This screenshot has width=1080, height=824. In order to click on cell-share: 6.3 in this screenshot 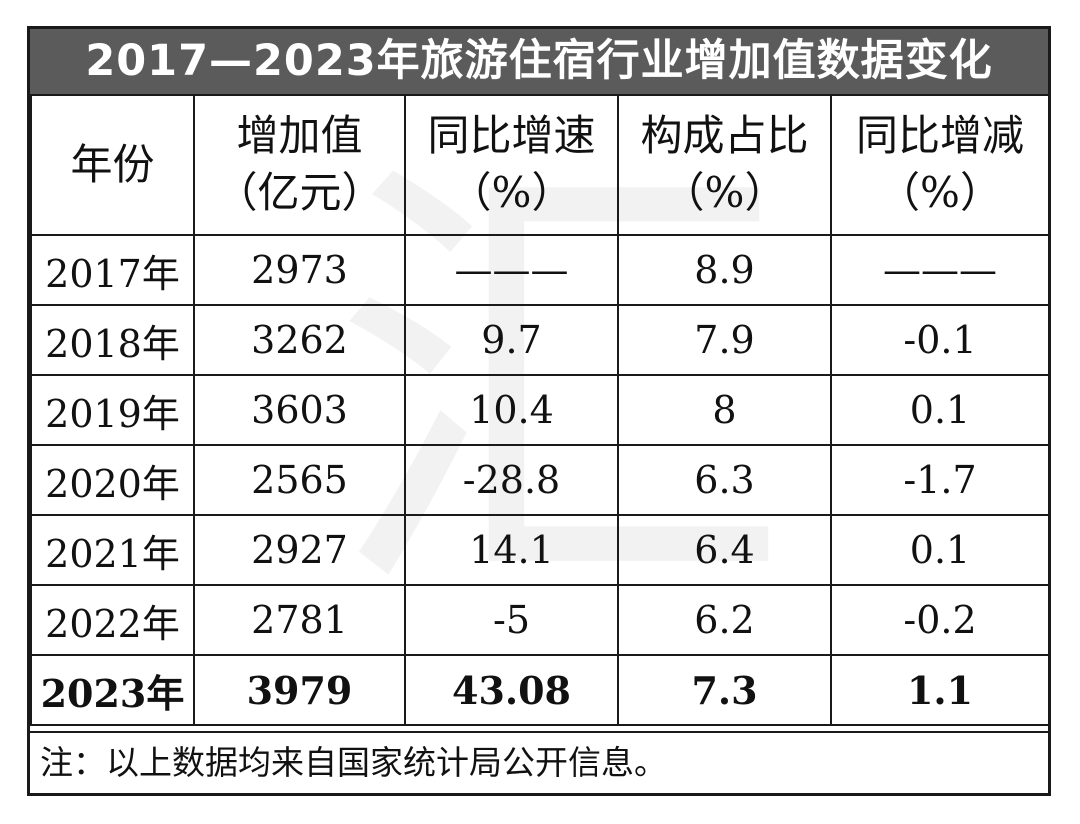, I will do `click(724, 480)`.